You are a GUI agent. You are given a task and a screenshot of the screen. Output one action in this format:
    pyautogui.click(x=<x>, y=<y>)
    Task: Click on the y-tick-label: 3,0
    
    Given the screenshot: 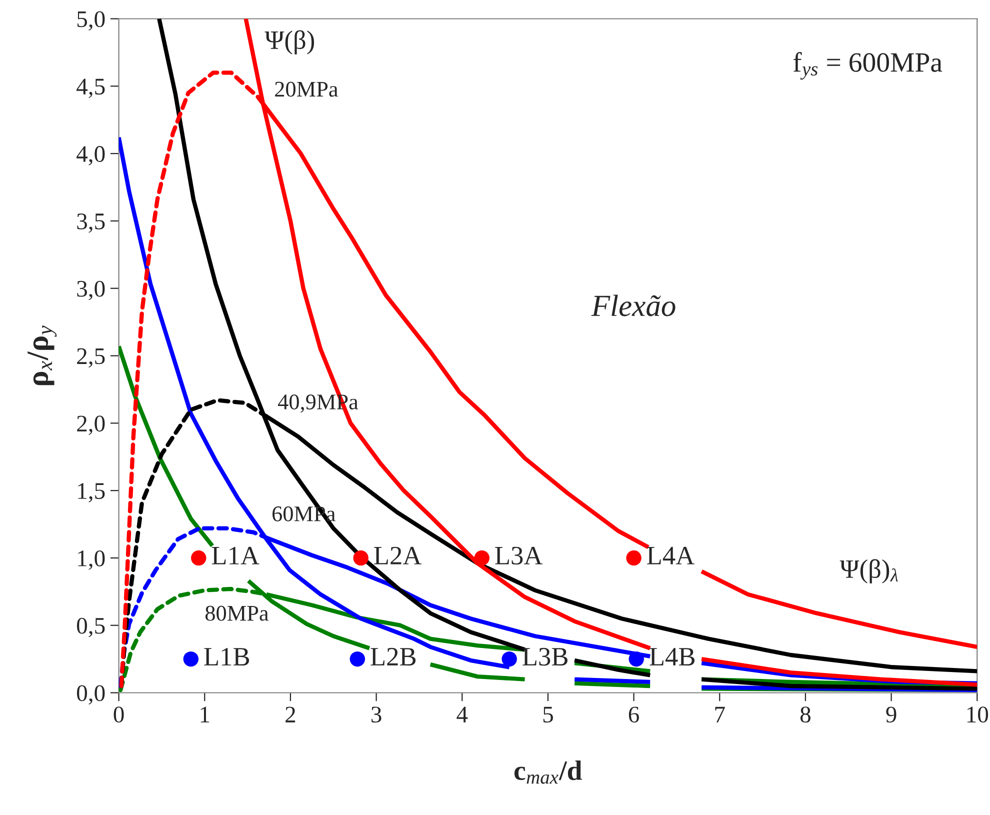 What is the action you would take?
    pyautogui.click(x=91, y=290)
    